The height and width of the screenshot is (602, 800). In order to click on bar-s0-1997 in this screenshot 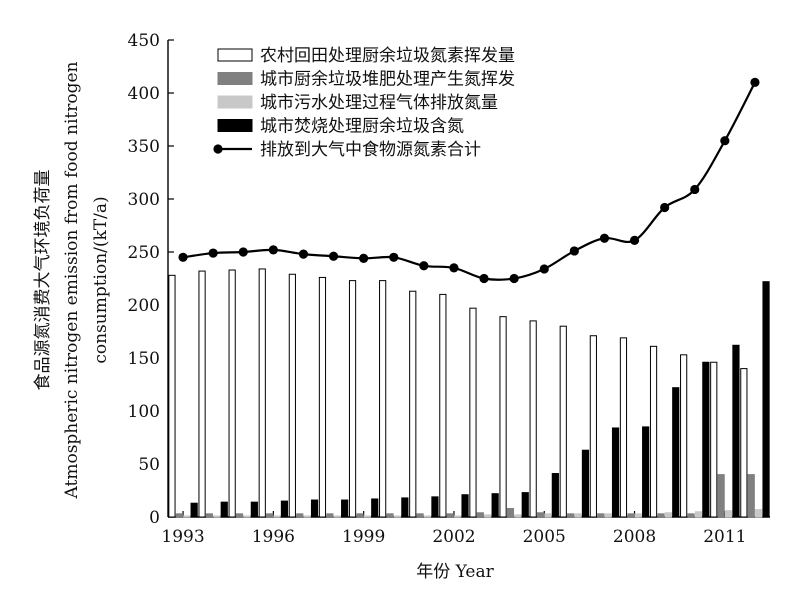, I will do `click(292, 395)`.